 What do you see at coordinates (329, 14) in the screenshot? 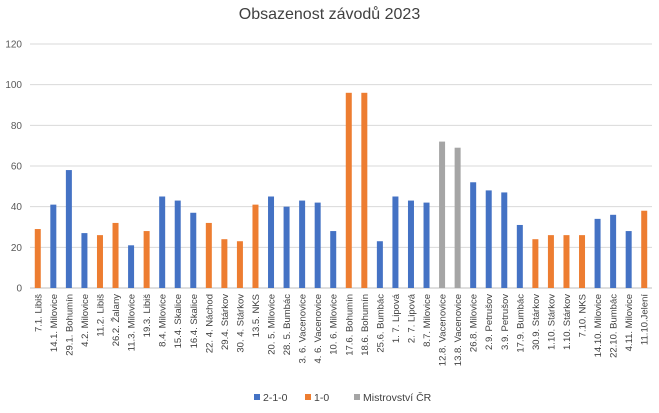
I see `chart-title: Obsazenost závodů 2023` at bounding box center [329, 14].